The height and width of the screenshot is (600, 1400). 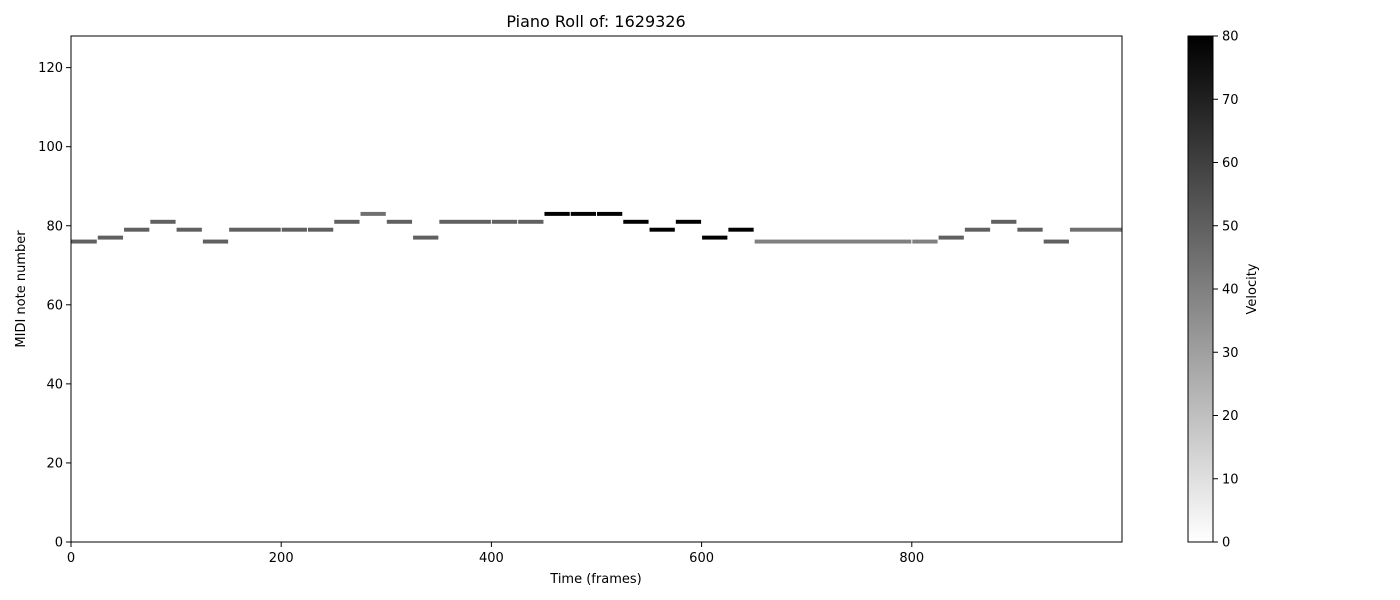 I want to click on colorbar-tick-label: 40, so click(x=1230, y=290).